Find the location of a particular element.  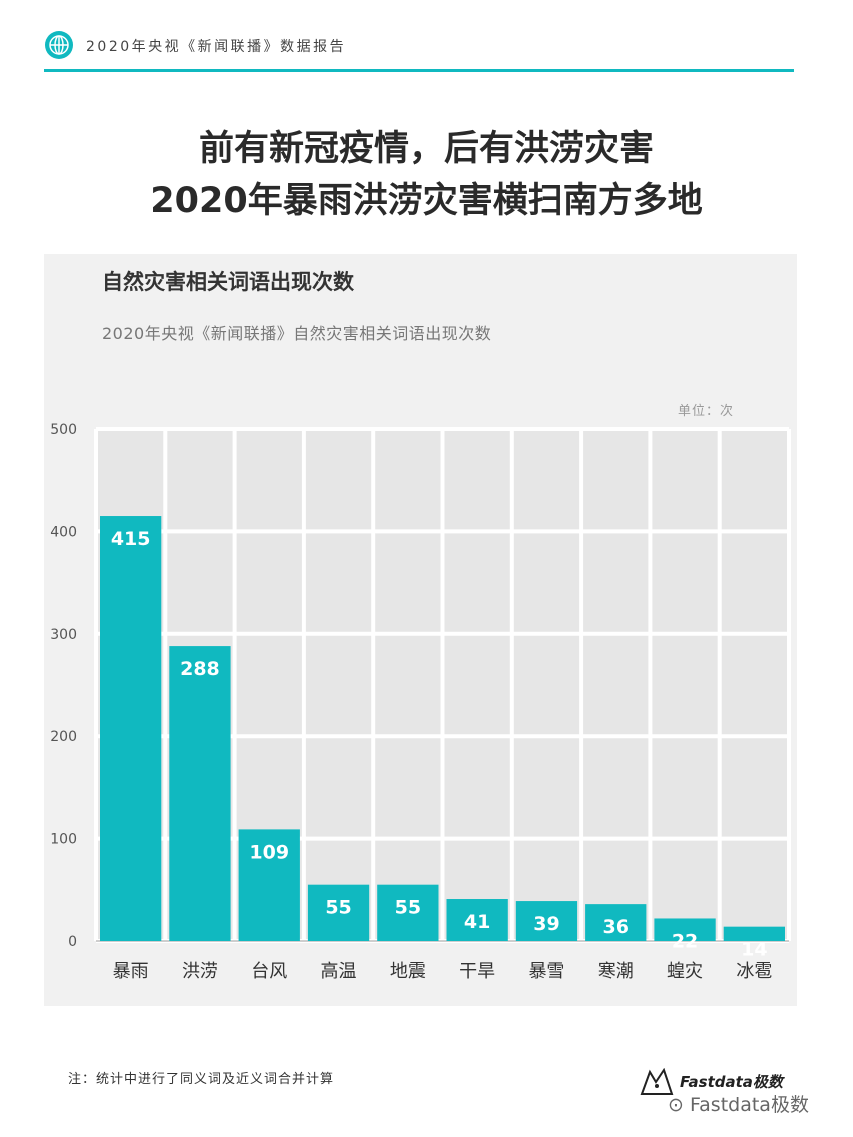

header-text: 2020年央视《新闻联播》数据报告 is located at coordinates (216, 47).